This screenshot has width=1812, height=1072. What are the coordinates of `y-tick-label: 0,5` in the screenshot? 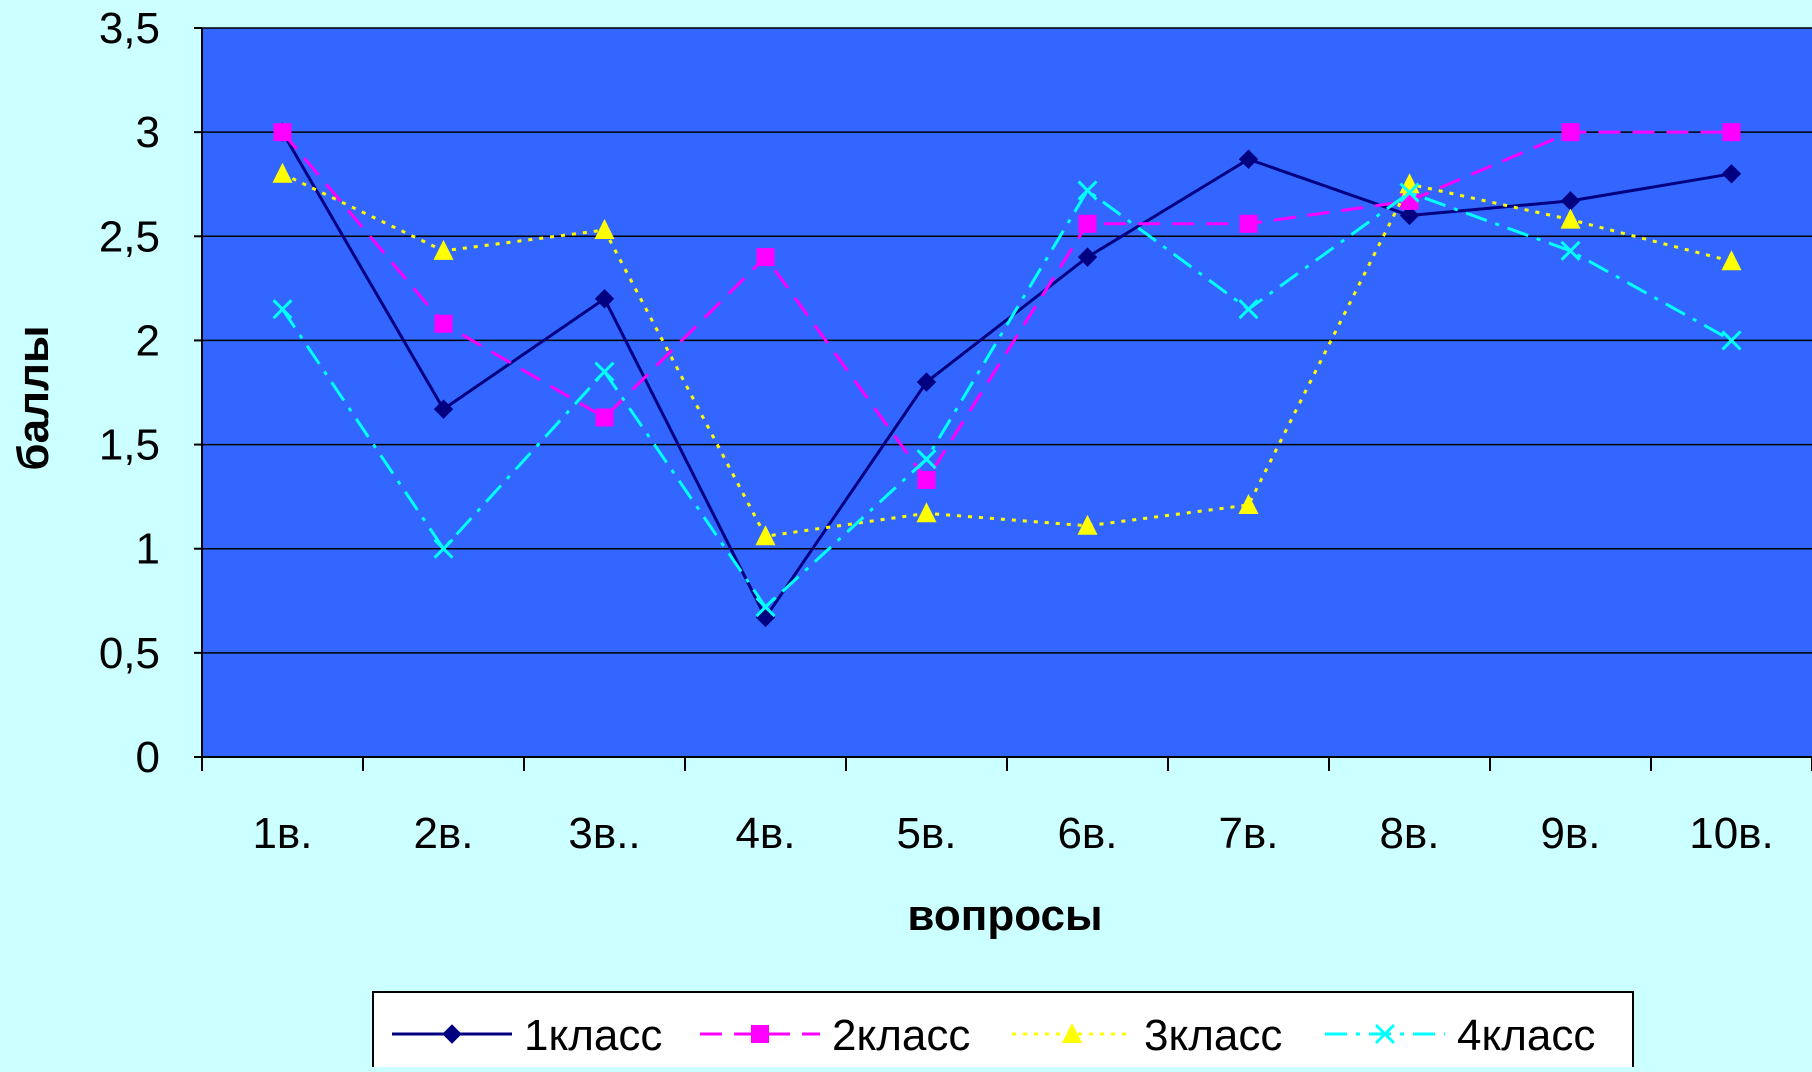 It's located at (129, 653).